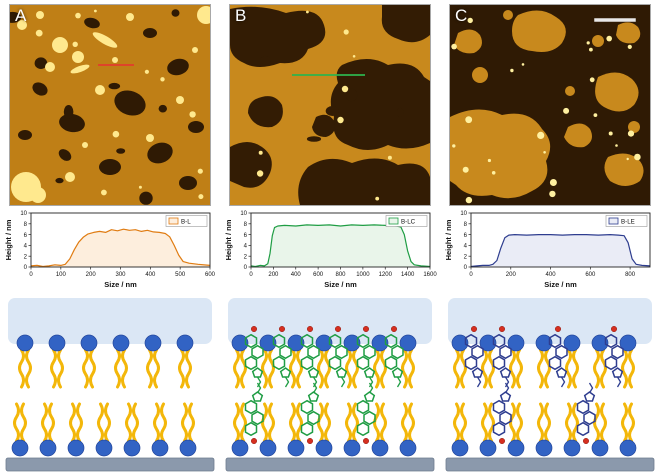 The image size is (660, 474). I want to click on plot-border, so click(560, 240).